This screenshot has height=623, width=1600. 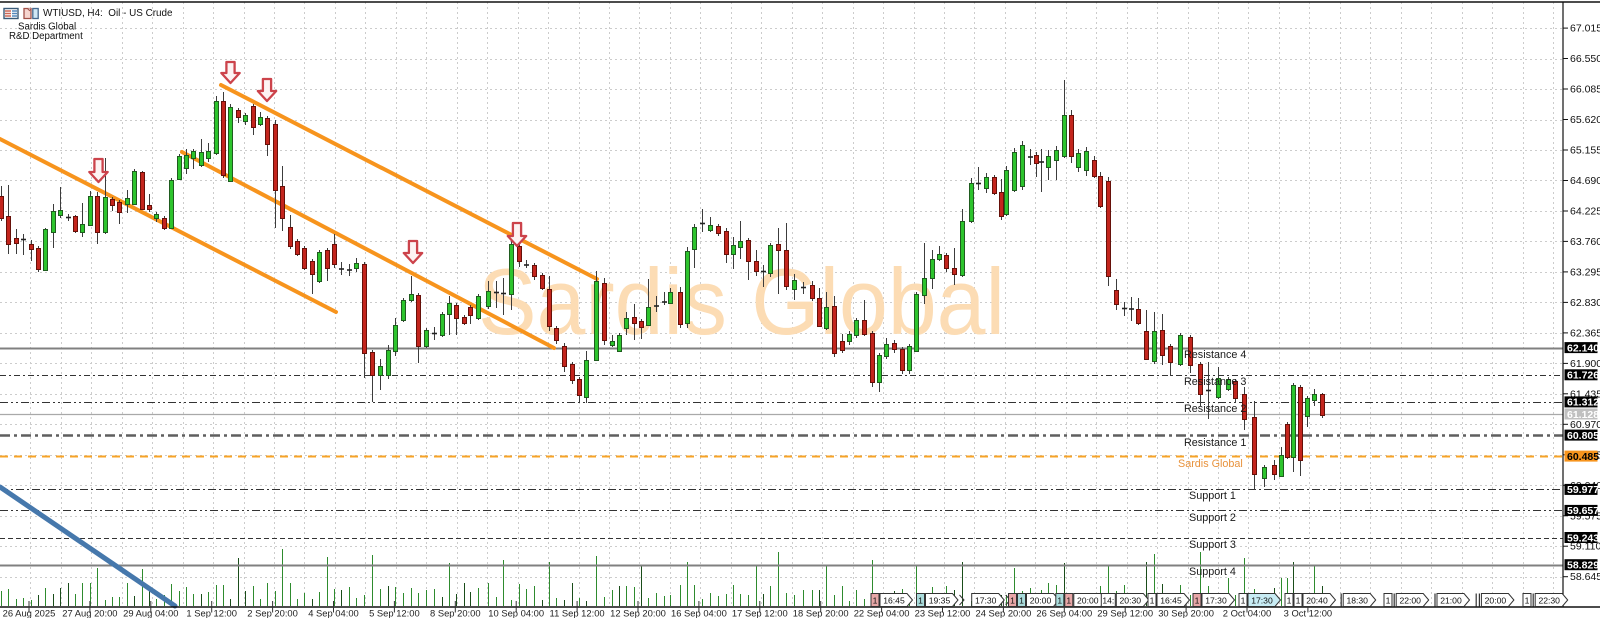 I want to click on svg-text: 63.295, so click(x=1585, y=272).